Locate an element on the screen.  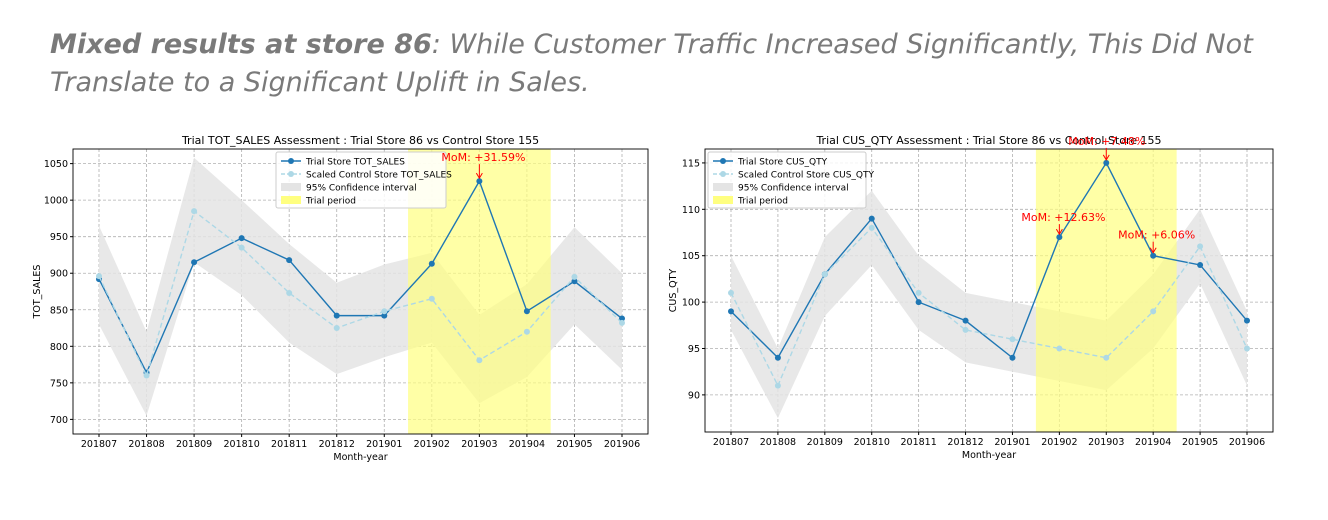
headline-bold: Mixed results at store 86 is located at coordinates (241, 44).